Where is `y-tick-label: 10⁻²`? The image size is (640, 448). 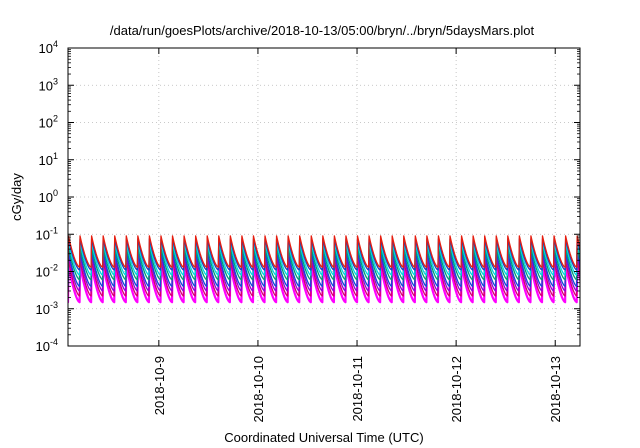 y-tick-label: 10⁻² is located at coordinates (47, 271).